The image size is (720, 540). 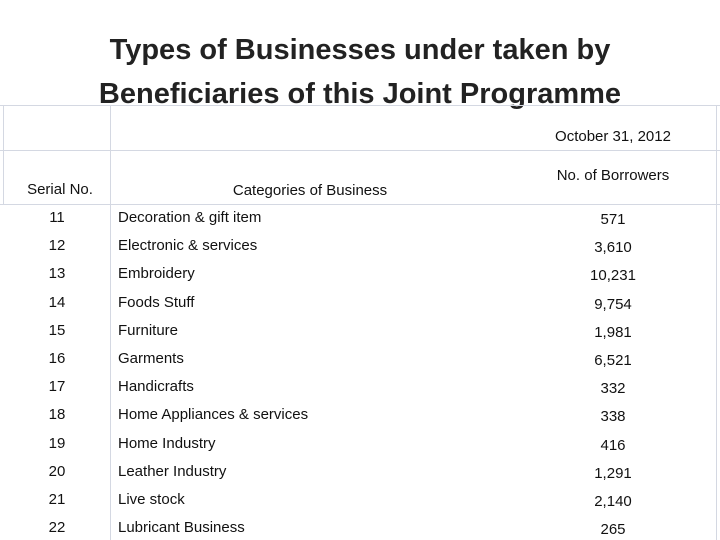 I want to click on category-cell: Foods Stuff, so click(x=156, y=302).